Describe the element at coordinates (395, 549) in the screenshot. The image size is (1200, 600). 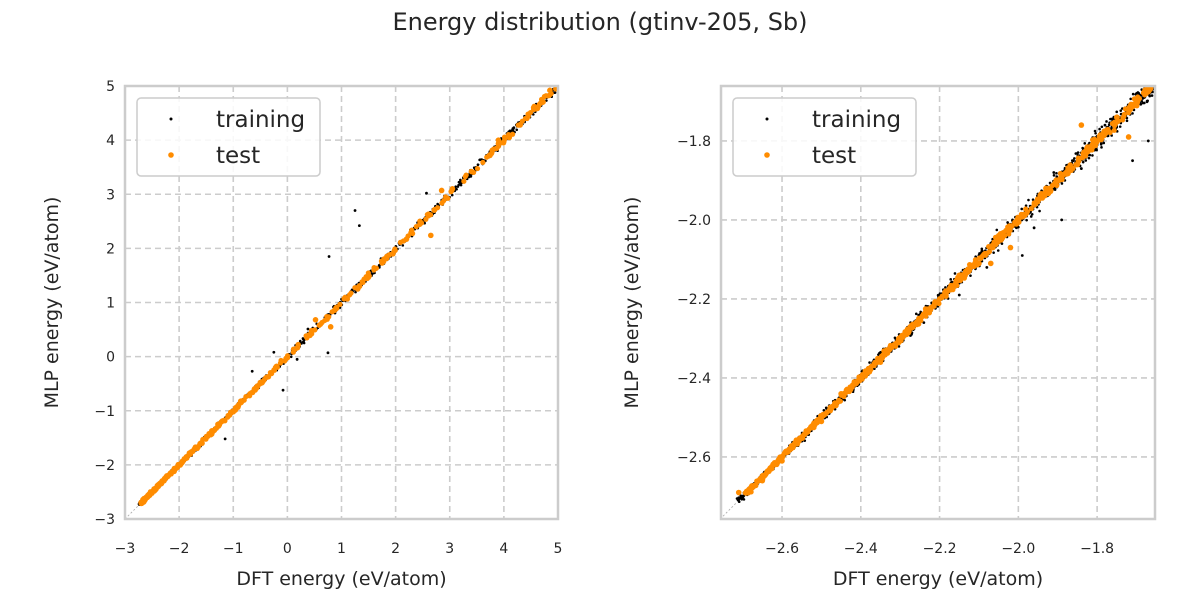
I see `x-tick-label: 2` at that location.